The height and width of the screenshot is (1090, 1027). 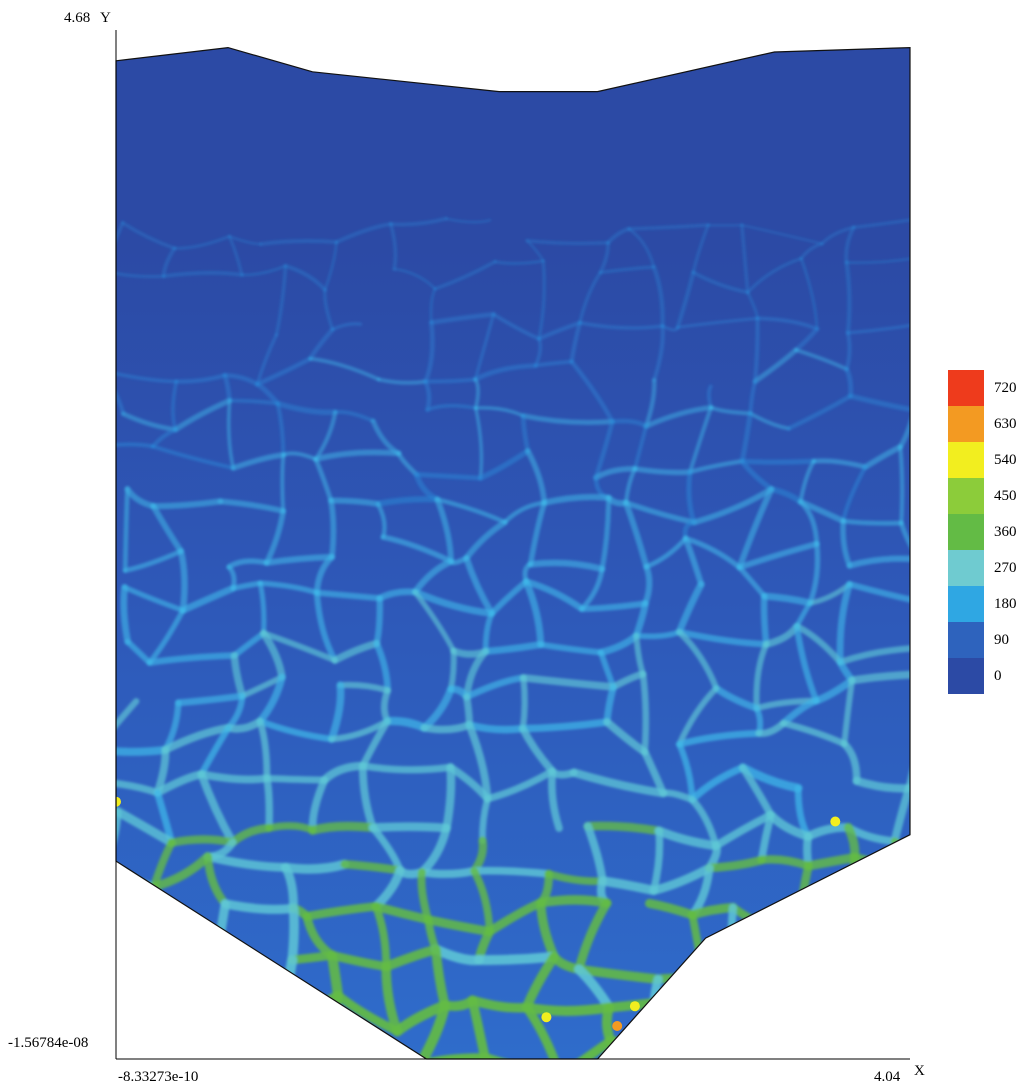 What do you see at coordinates (1001, 640) in the screenshot?
I see `colorbar-label-90: 90` at bounding box center [1001, 640].